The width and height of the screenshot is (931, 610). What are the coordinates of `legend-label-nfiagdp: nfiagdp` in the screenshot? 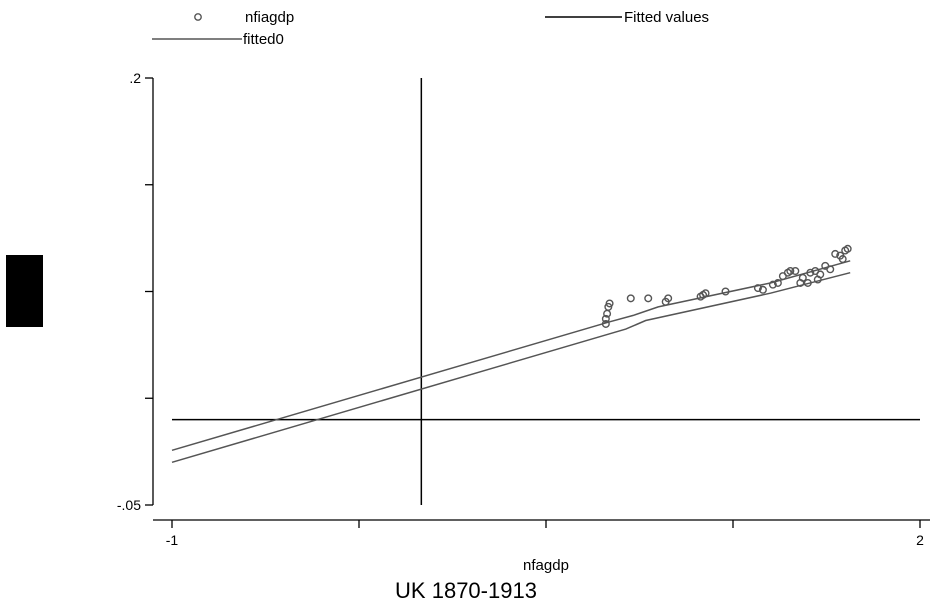 It's located at (269, 17).